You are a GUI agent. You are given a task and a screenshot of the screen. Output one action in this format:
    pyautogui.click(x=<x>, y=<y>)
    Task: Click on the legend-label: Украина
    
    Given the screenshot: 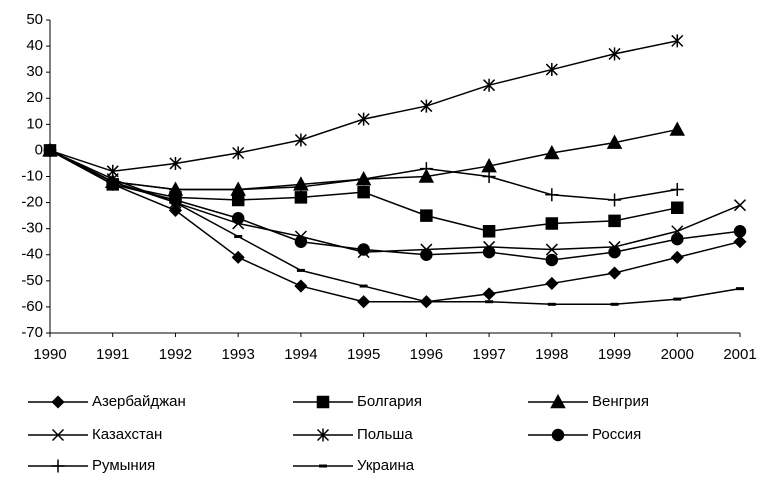 What is the action you would take?
    pyautogui.click(x=386, y=465)
    